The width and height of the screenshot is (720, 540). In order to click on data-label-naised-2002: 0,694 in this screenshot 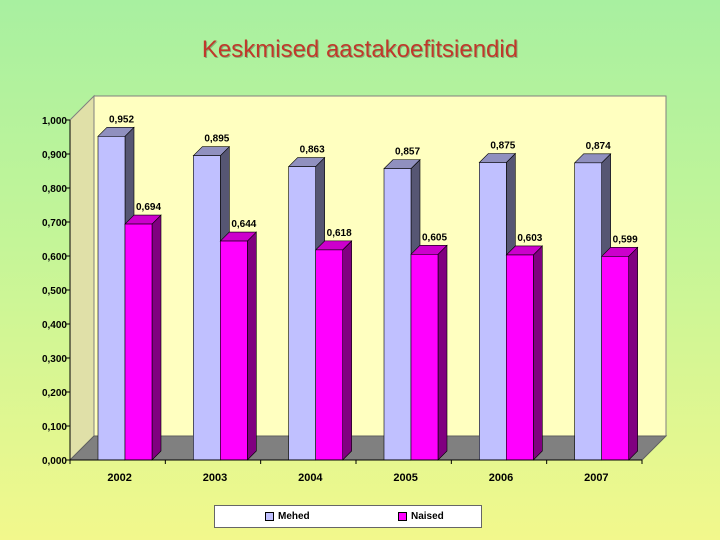, I will do `click(148, 207)`.